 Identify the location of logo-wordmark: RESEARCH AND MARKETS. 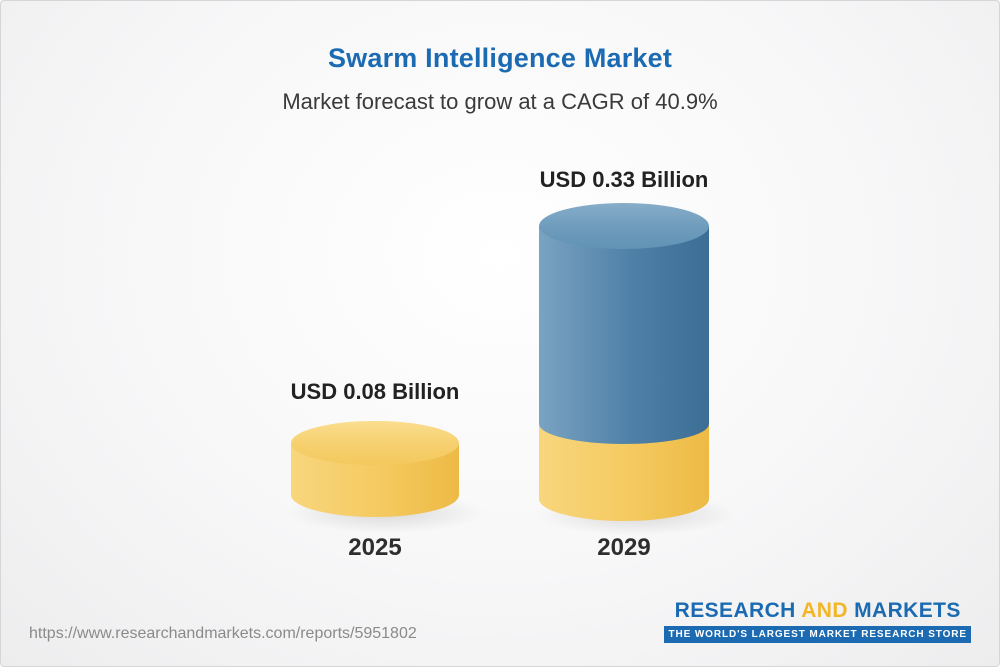
(817, 611).